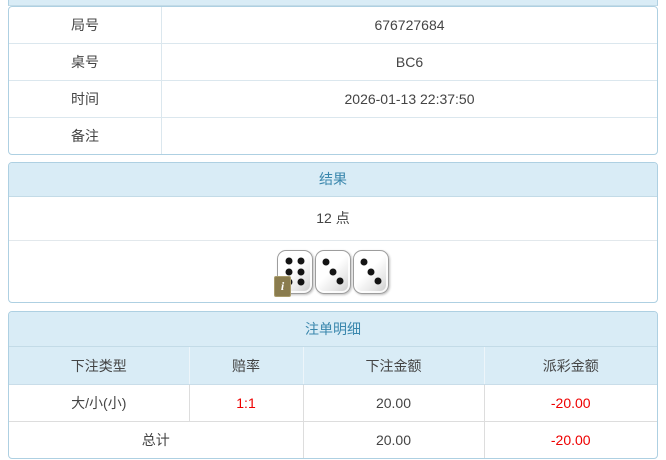 The width and height of the screenshot is (666, 460). What do you see at coordinates (333, 25) in the screenshot?
I see `table-row: 局号 676727684` at bounding box center [333, 25].